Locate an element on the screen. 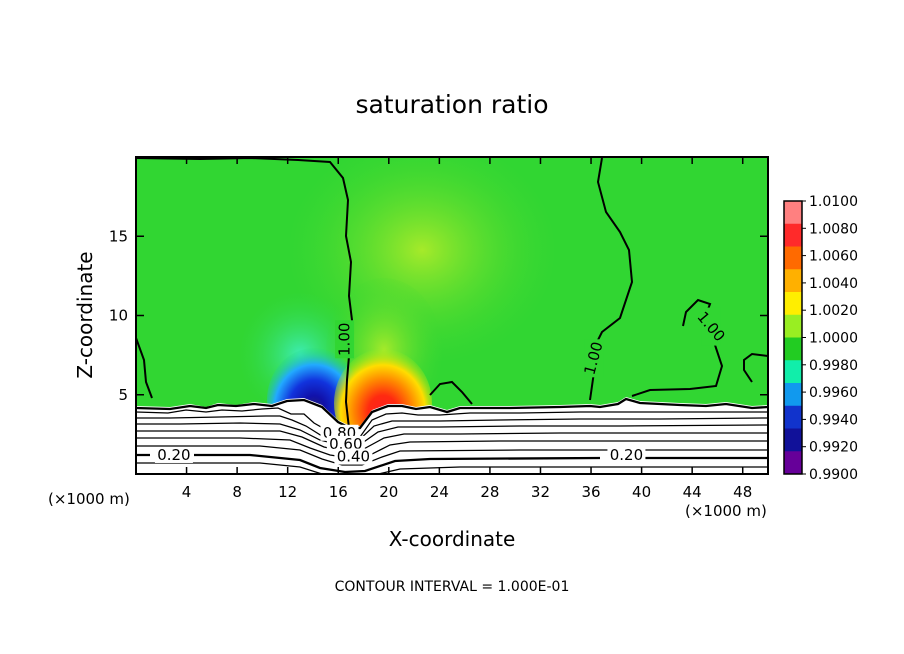 Image resolution: width=904 pixels, height=654 pixels. colorbar-label: 1.0000 is located at coordinates (833, 339).